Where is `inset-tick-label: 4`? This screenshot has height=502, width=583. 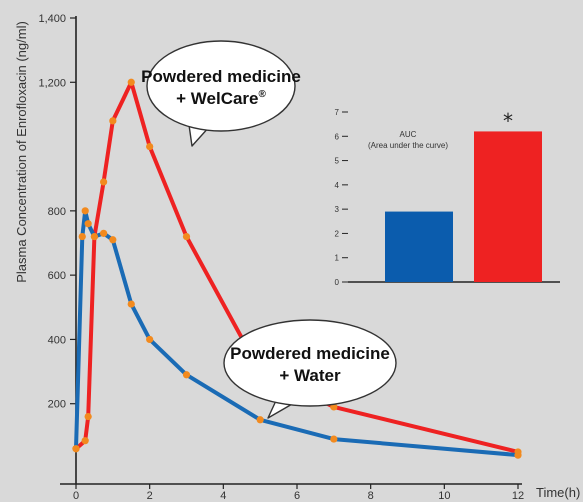
inset-tick-label: 4 is located at coordinates (337, 185).